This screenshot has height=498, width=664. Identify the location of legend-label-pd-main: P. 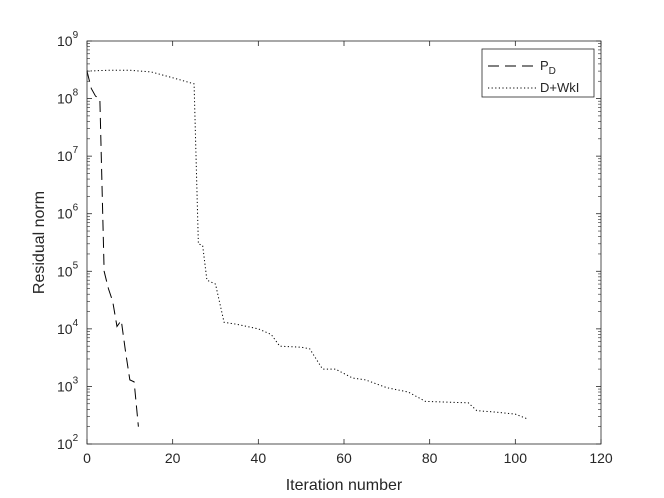
(544, 65).